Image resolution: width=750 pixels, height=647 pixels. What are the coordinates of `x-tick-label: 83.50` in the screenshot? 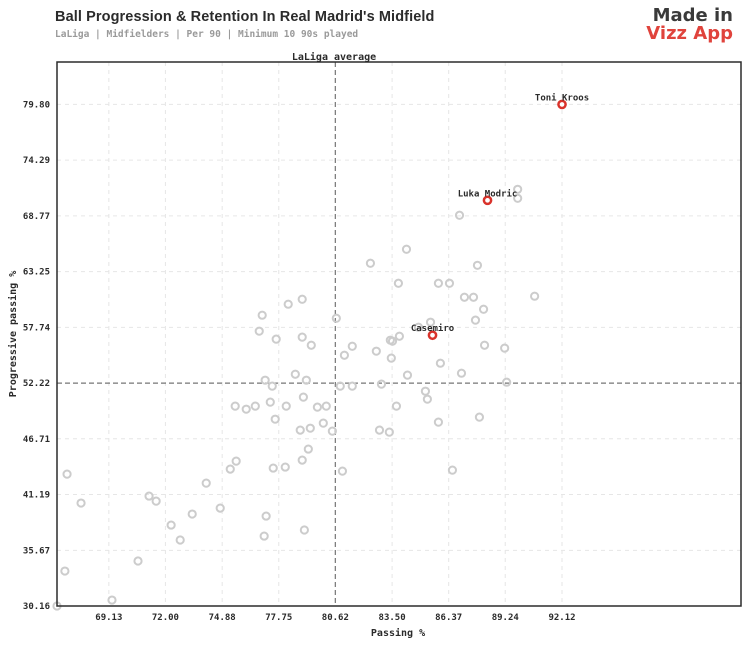 It's located at (392, 618).